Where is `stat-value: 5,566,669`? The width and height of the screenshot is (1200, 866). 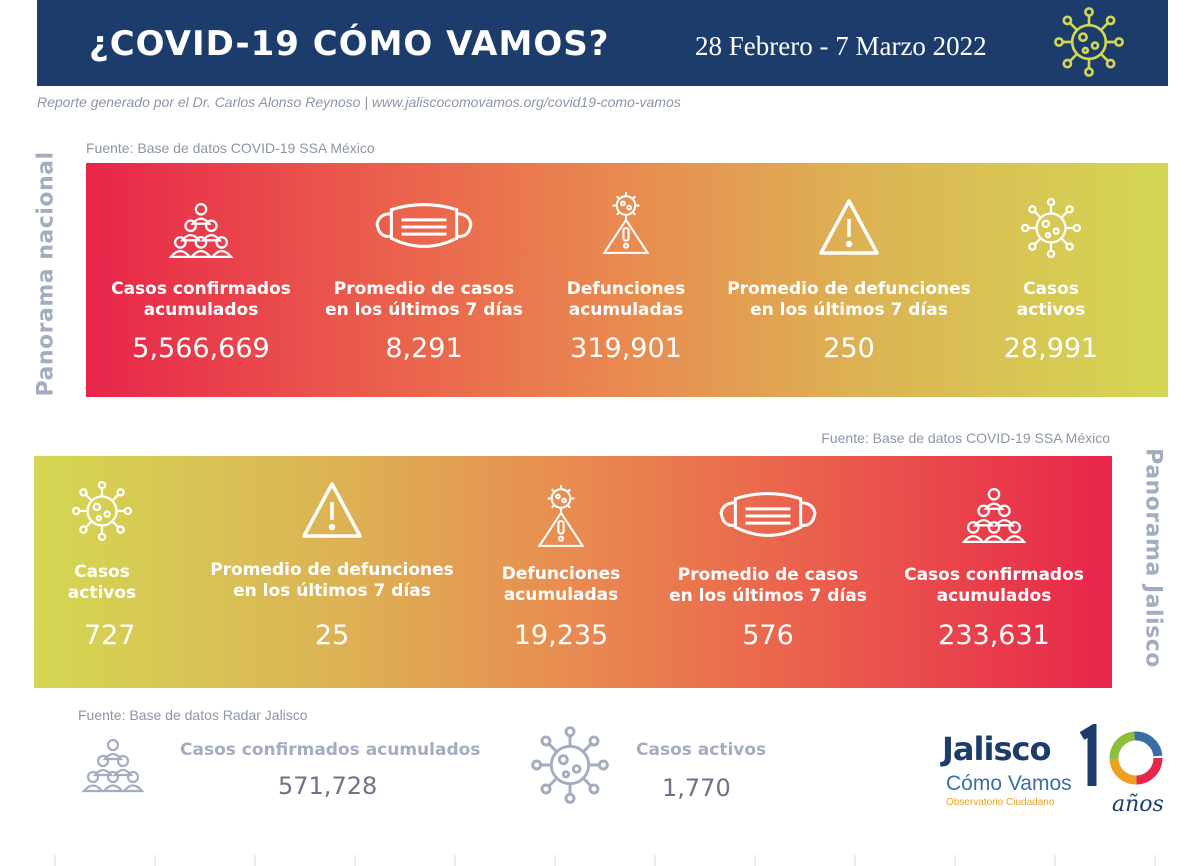 stat-value: 5,566,669 is located at coordinates (201, 348).